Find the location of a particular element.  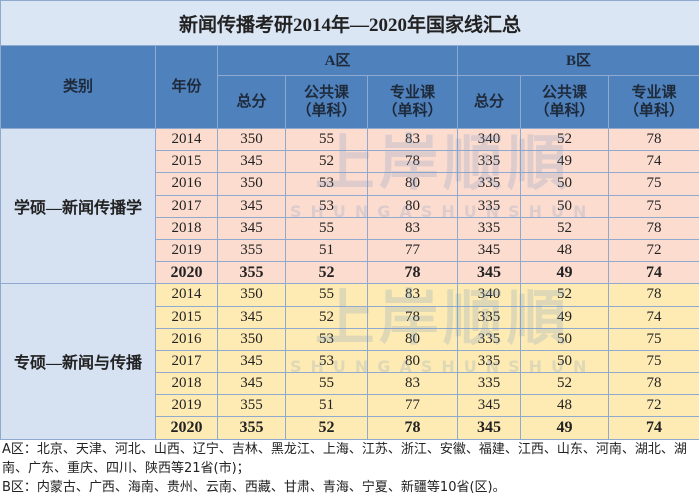

score-cell: 77 is located at coordinates (412, 406).